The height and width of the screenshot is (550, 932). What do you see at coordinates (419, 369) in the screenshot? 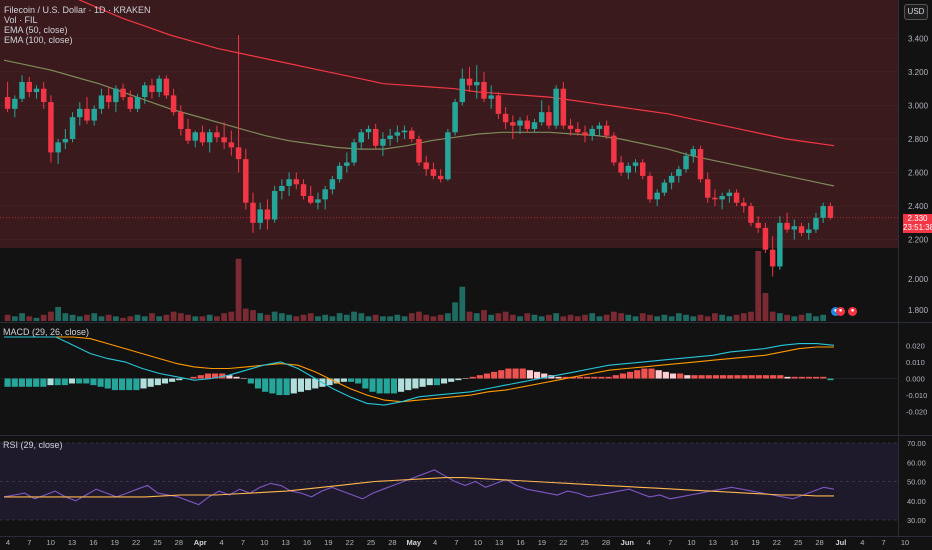
I see `macd-signal-line` at bounding box center [419, 369].